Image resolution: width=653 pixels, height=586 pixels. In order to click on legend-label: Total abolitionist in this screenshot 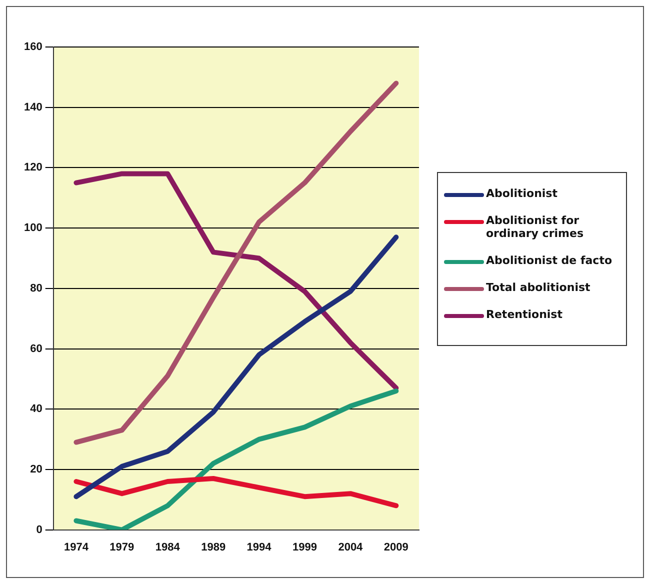, I will do `click(538, 287)`.